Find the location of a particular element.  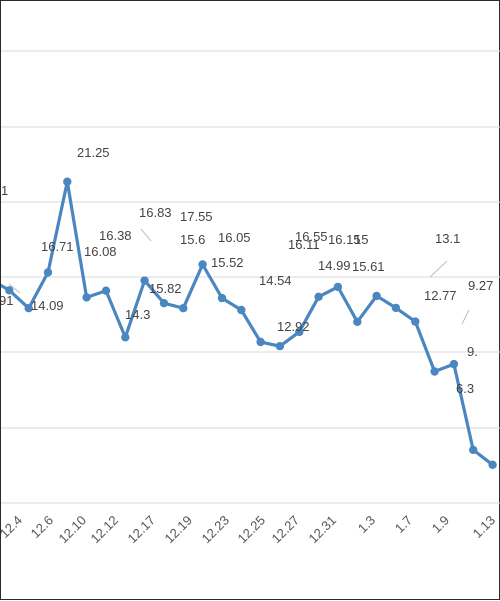

tick-label: 1.3 is located at coordinates (366, 524).